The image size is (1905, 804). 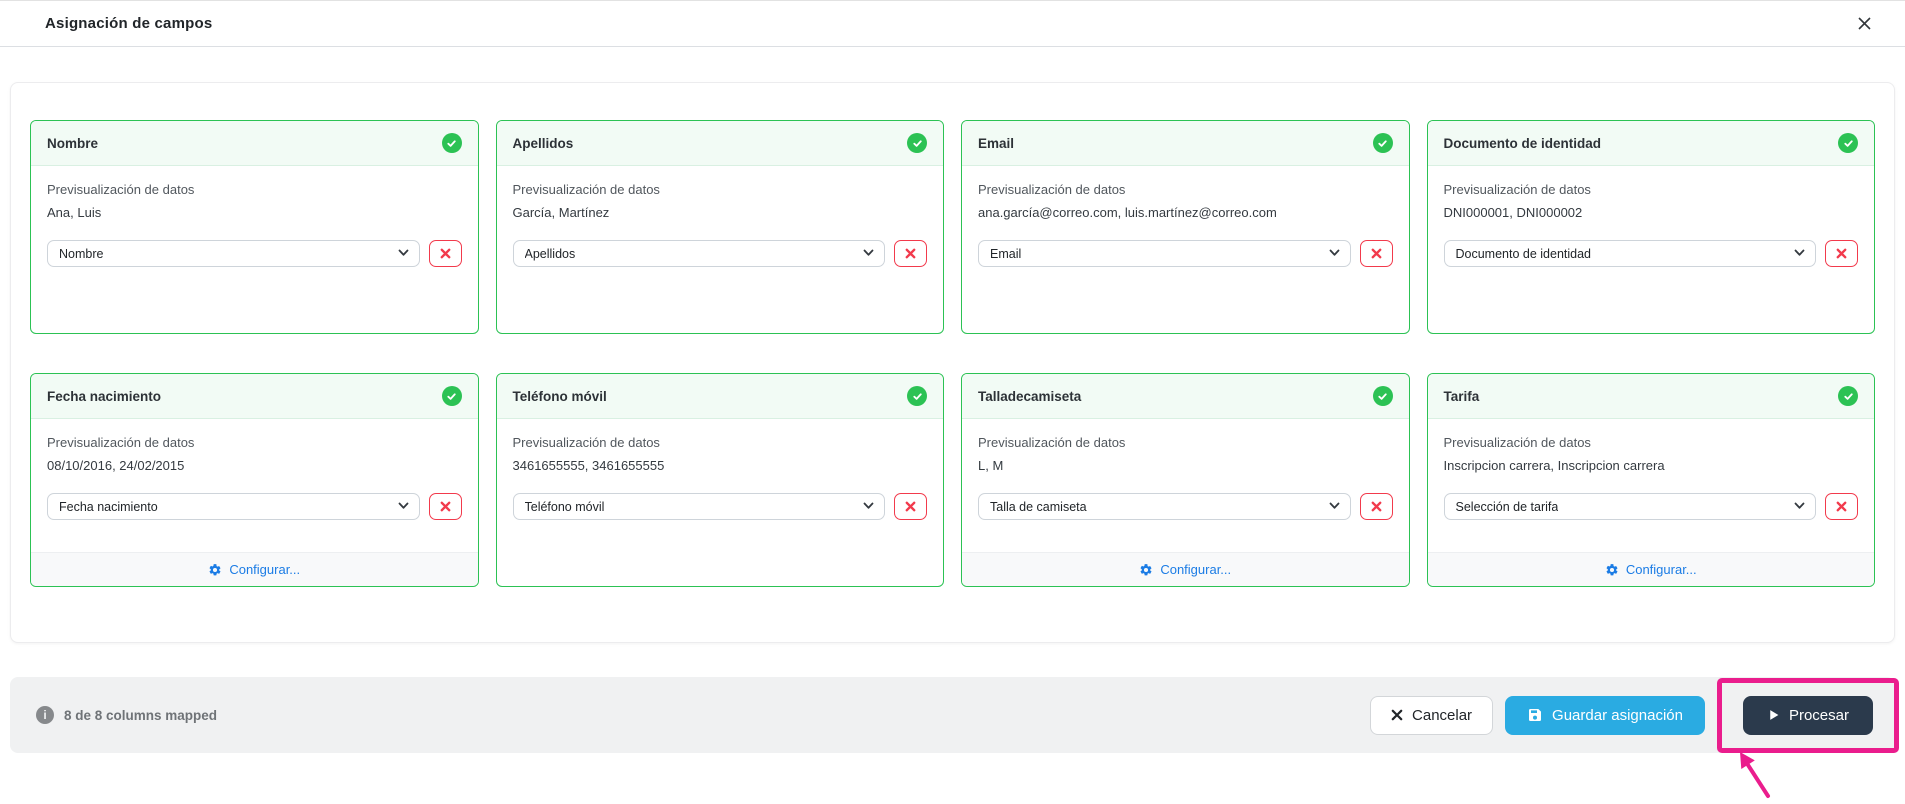 What do you see at coordinates (698, 506) in the screenshot?
I see `field-mapping-select: Teléfono móvil` at bounding box center [698, 506].